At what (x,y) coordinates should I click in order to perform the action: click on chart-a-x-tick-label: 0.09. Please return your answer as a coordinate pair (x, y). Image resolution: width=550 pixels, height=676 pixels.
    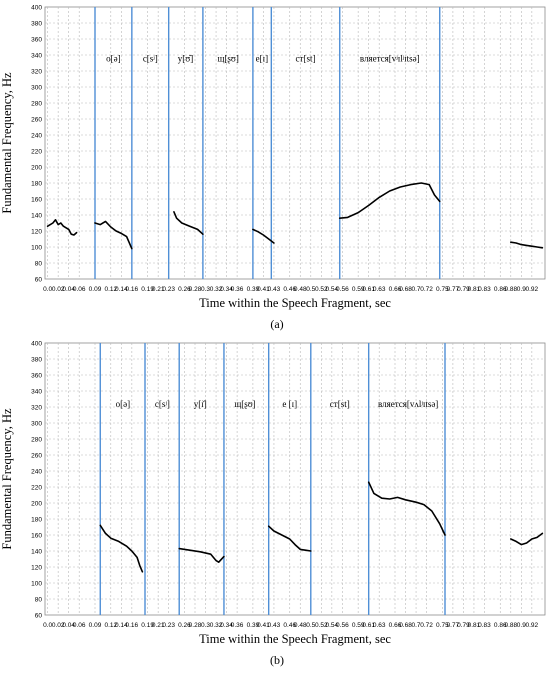
    Looking at the image, I should click on (95, 289).